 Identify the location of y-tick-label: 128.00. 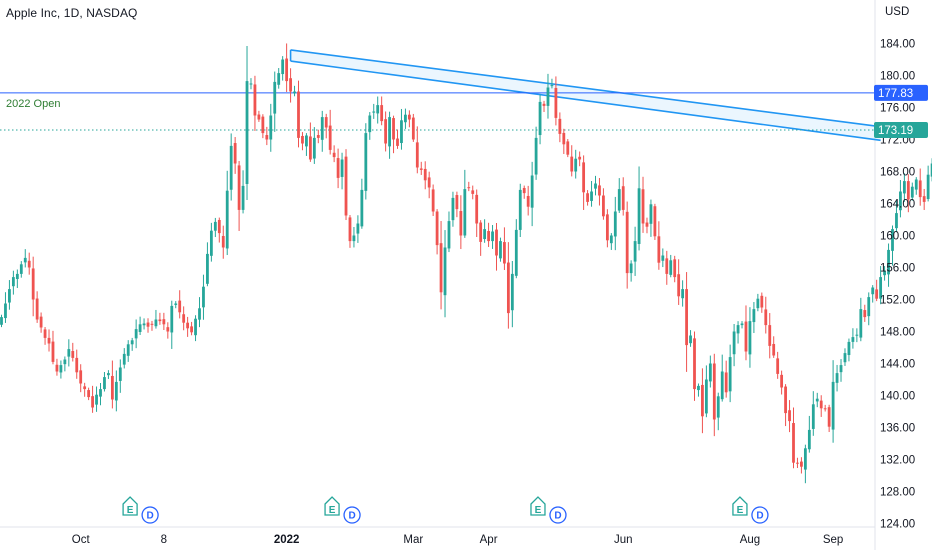
(897, 493).